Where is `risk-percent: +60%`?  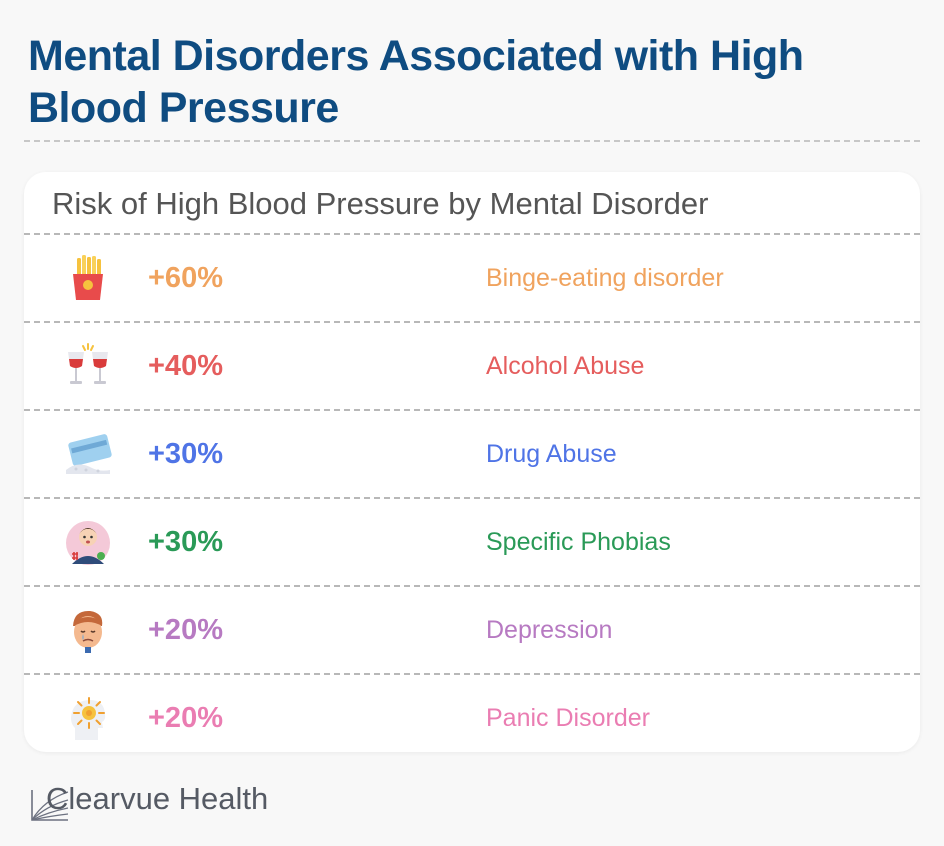 risk-percent: +60% is located at coordinates (185, 278).